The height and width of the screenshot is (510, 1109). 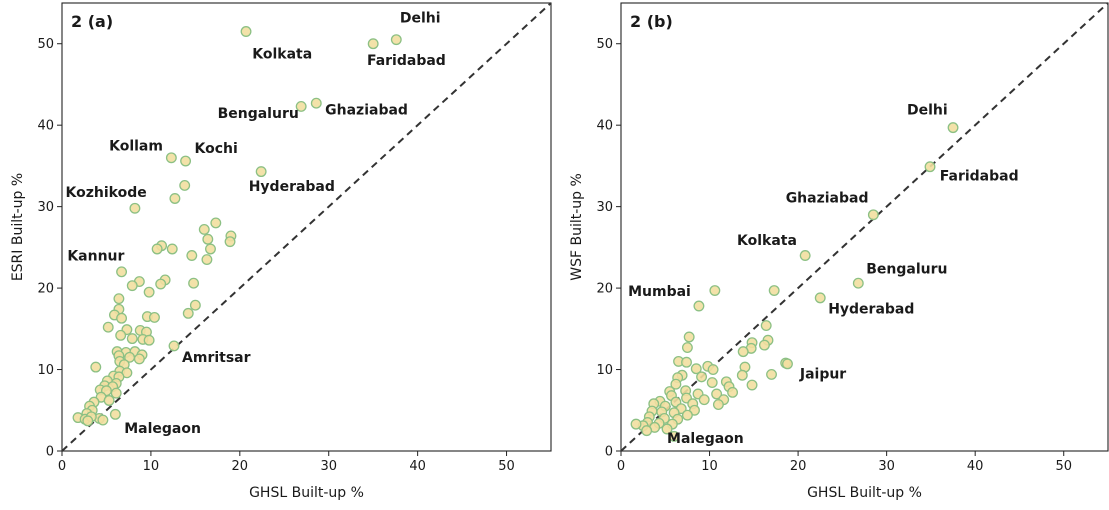 What do you see at coordinates (506, 466) in the screenshot?
I see `x-tick-label: 50` at bounding box center [506, 466].